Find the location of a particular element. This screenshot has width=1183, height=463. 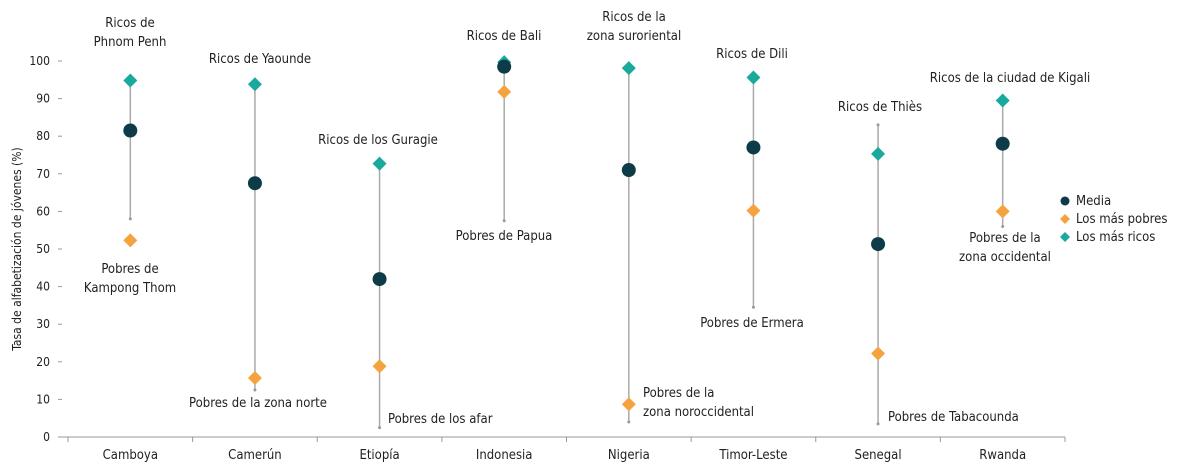

annotation: Pobres de Tabacounda is located at coordinates (953, 417).